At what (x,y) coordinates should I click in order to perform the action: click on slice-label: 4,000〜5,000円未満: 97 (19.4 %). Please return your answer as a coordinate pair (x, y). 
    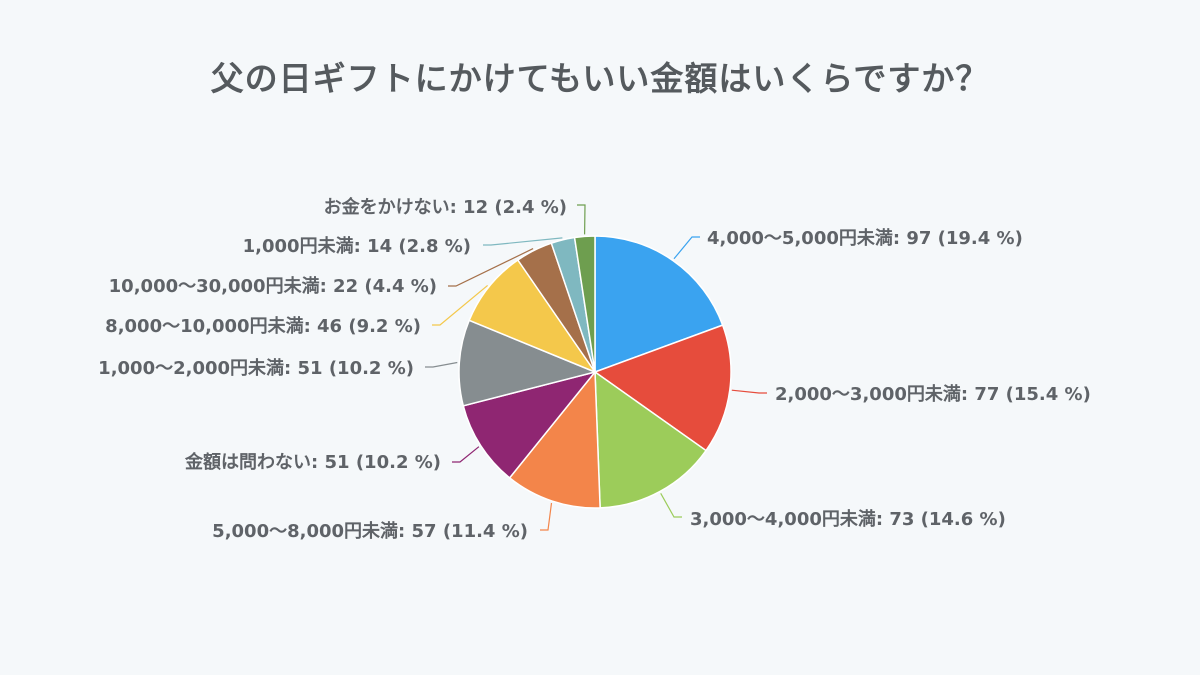
    Looking at the image, I should click on (865, 238).